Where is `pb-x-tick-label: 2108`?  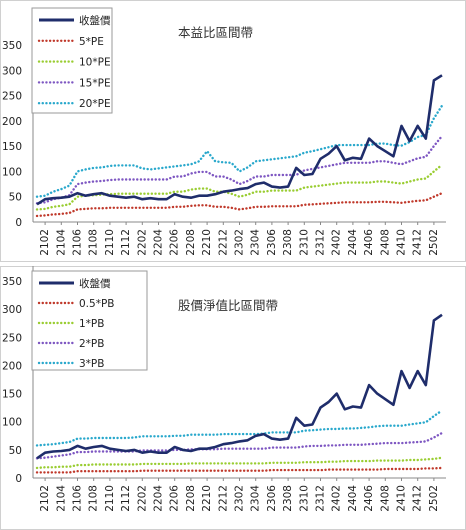 pb-x-tick-label: 2108 is located at coordinates (94, 498).